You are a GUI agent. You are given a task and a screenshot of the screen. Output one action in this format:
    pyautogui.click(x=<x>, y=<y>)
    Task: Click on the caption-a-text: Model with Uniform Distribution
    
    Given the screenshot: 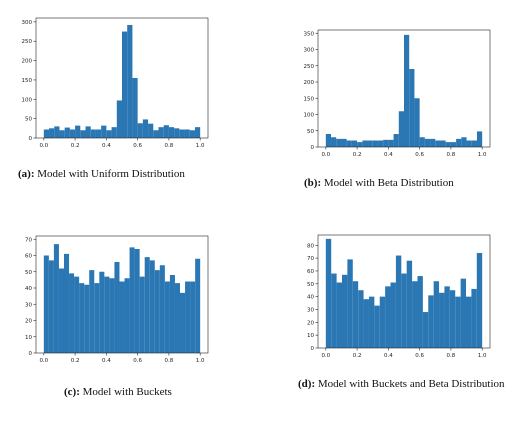 What is the action you would take?
    pyautogui.click(x=111, y=174)
    